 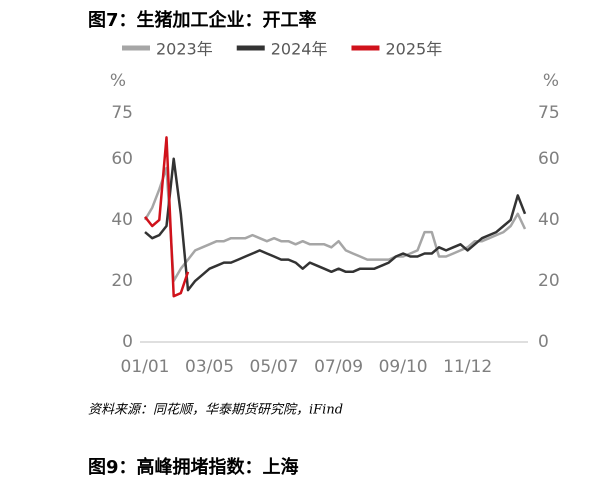 I want to click on y-tick-label: 40, so click(x=122, y=220).